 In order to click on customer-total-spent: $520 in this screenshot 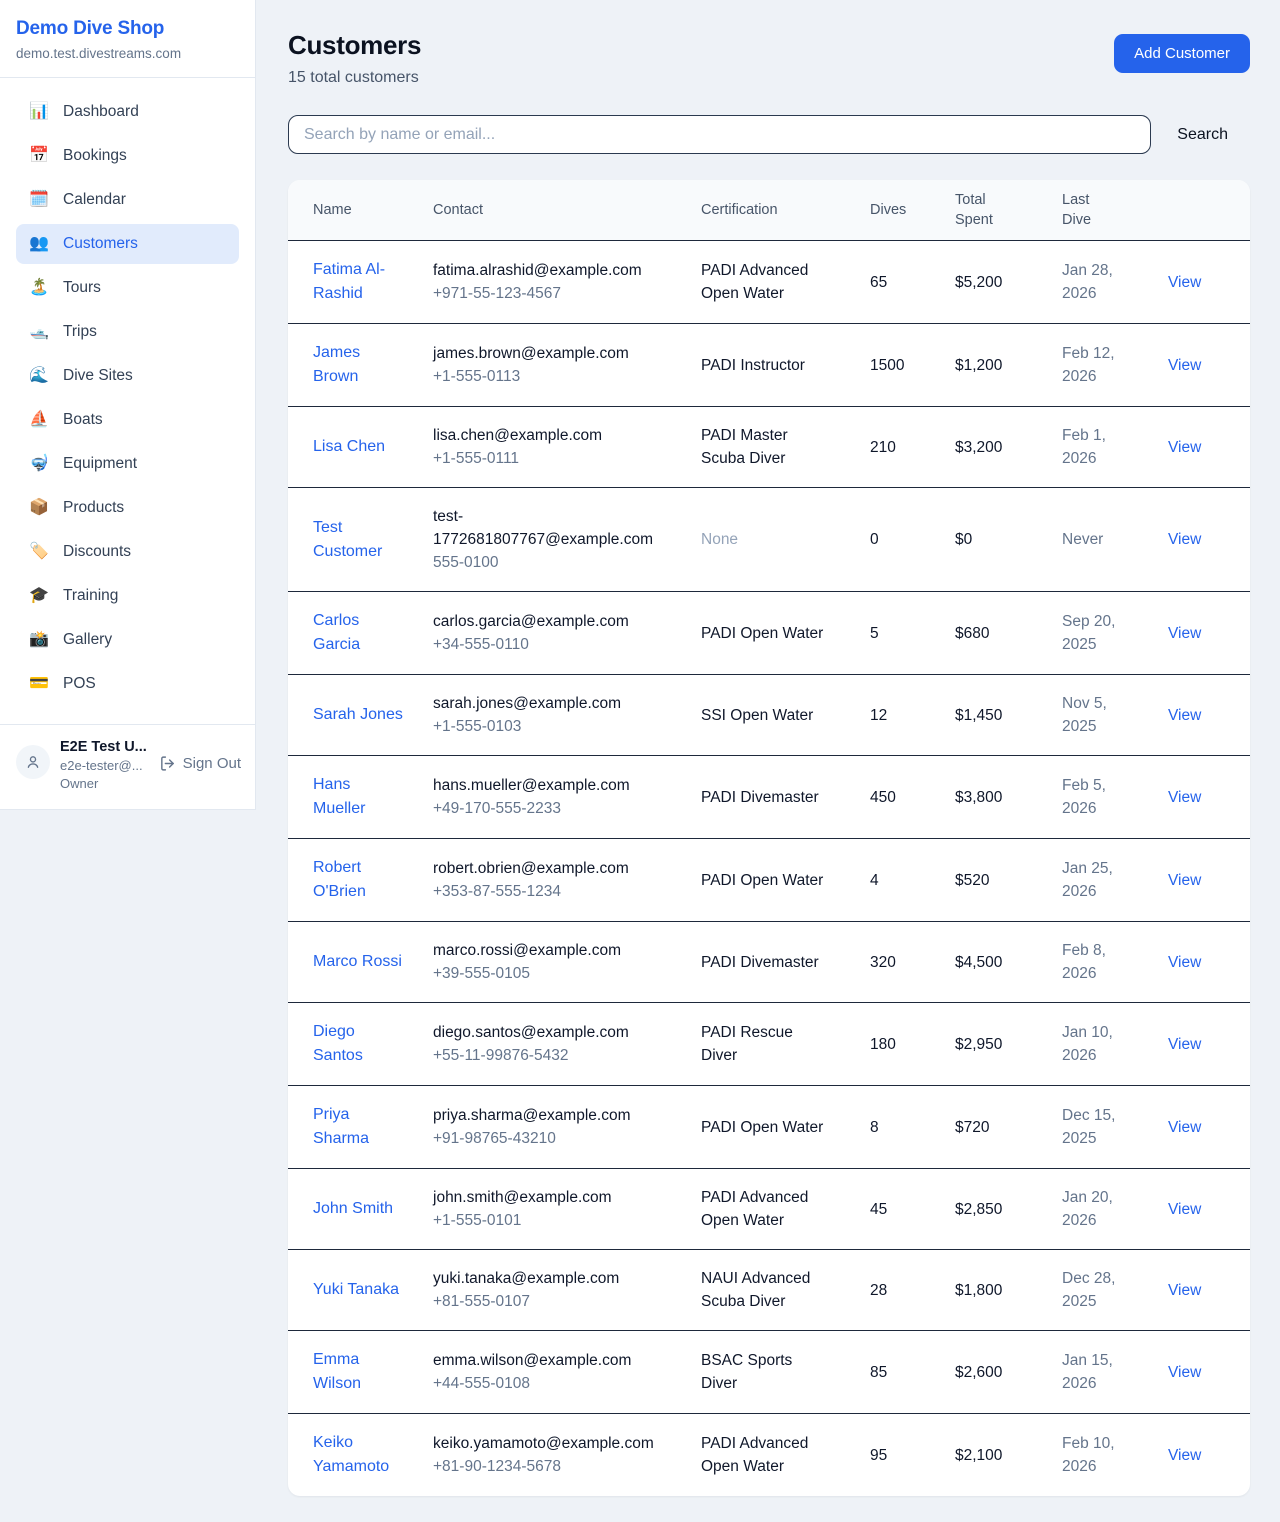, I will do `click(1008, 880)`.